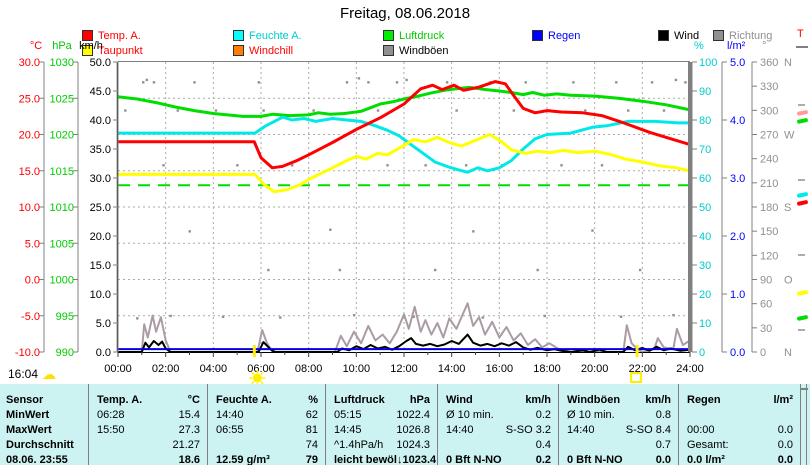 This screenshot has width=810, height=465. Describe the element at coordinates (100, 92) in the screenshot. I see `axis-tick-label: 45.0` at that location.